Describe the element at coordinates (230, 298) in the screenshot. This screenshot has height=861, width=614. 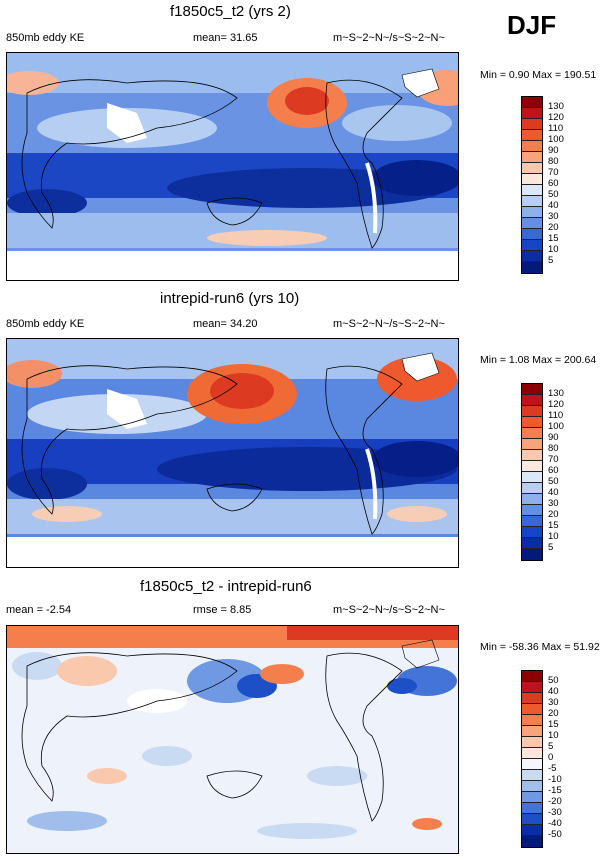
I see `panel2-title: intrepid-run6 (yrs 10)` at that location.